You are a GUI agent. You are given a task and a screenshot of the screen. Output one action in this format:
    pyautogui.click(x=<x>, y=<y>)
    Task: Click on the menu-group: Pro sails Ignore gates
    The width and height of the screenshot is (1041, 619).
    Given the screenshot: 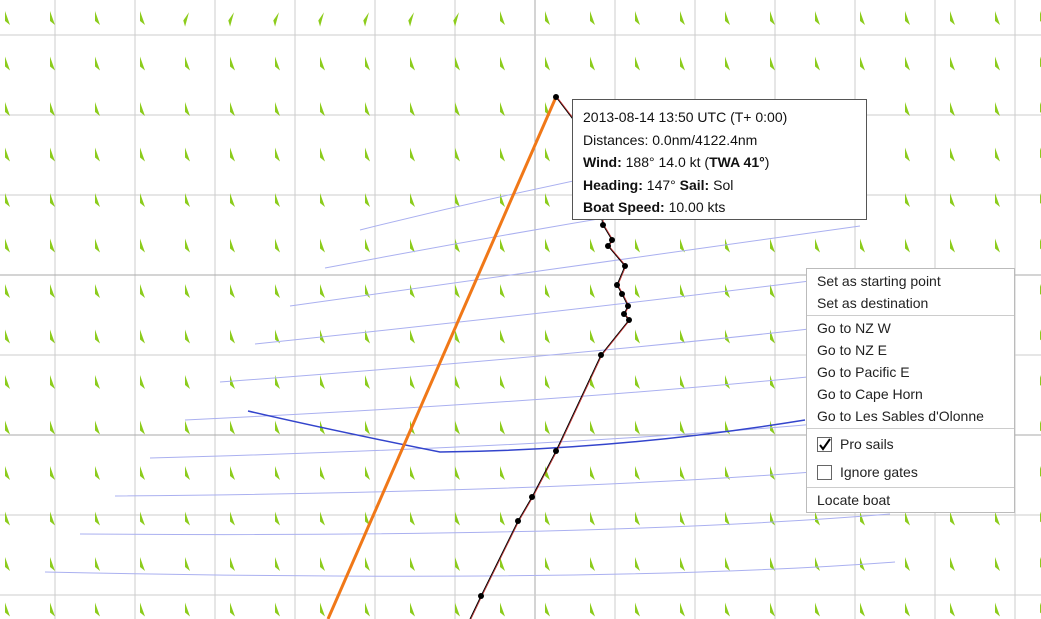 What is the action you would take?
    pyautogui.click(x=910, y=458)
    